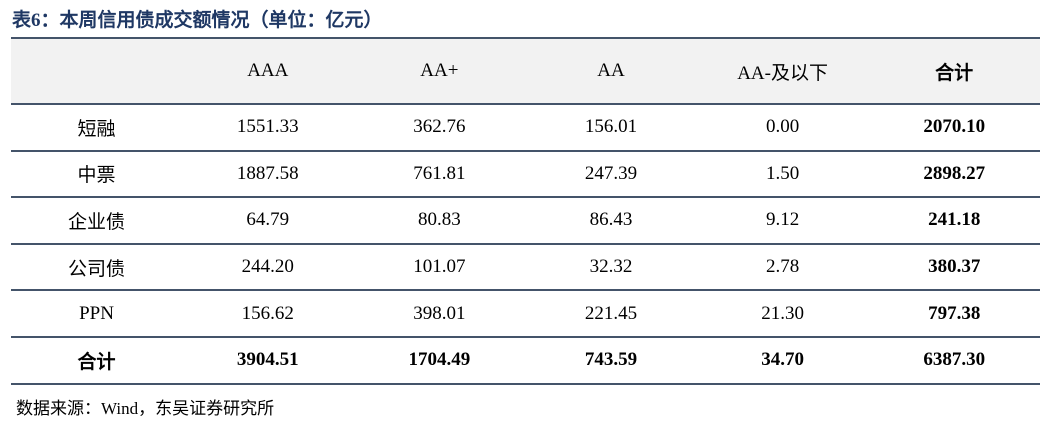 The width and height of the screenshot is (1049, 422). What do you see at coordinates (782, 314) in the screenshot?
I see `cell: 21.30` at bounding box center [782, 314].